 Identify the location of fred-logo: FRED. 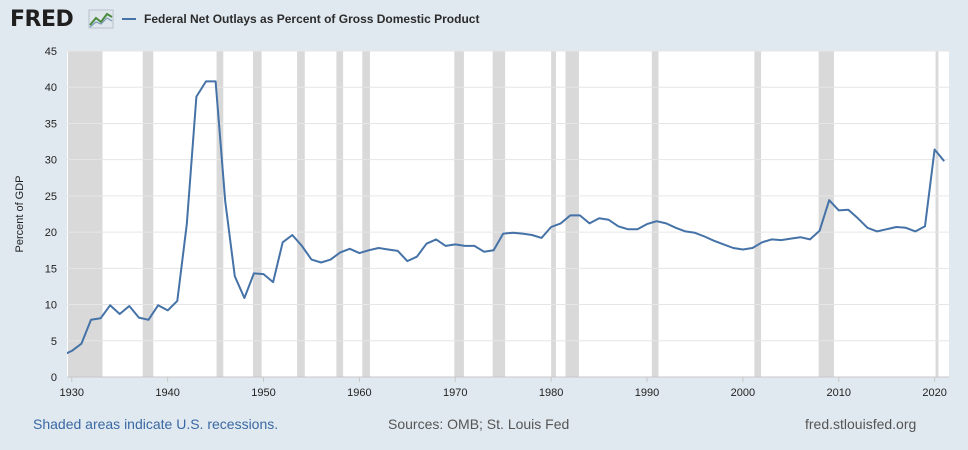
(42, 19).